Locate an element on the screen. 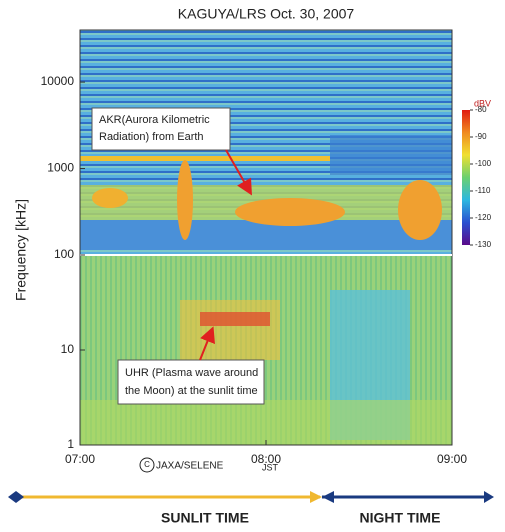 The width and height of the screenshot is (505, 532). colorbar-tick-label: -80 is located at coordinates (481, 109).